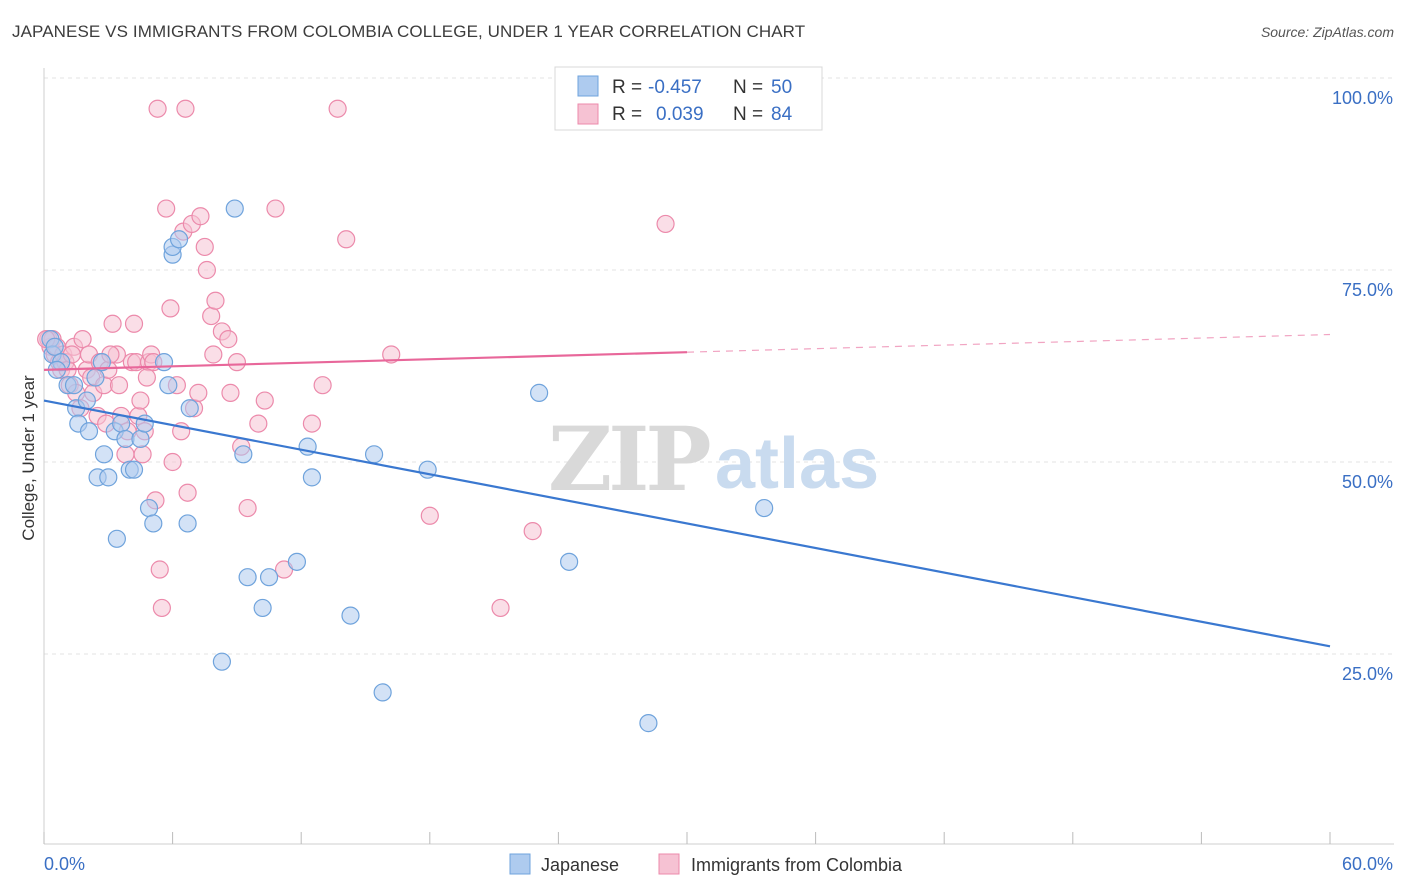 This screenshot has width=1406, height=892. Describe the element at coordinates (687, 838) in the screenshot. I see `x-ticks` at that location.